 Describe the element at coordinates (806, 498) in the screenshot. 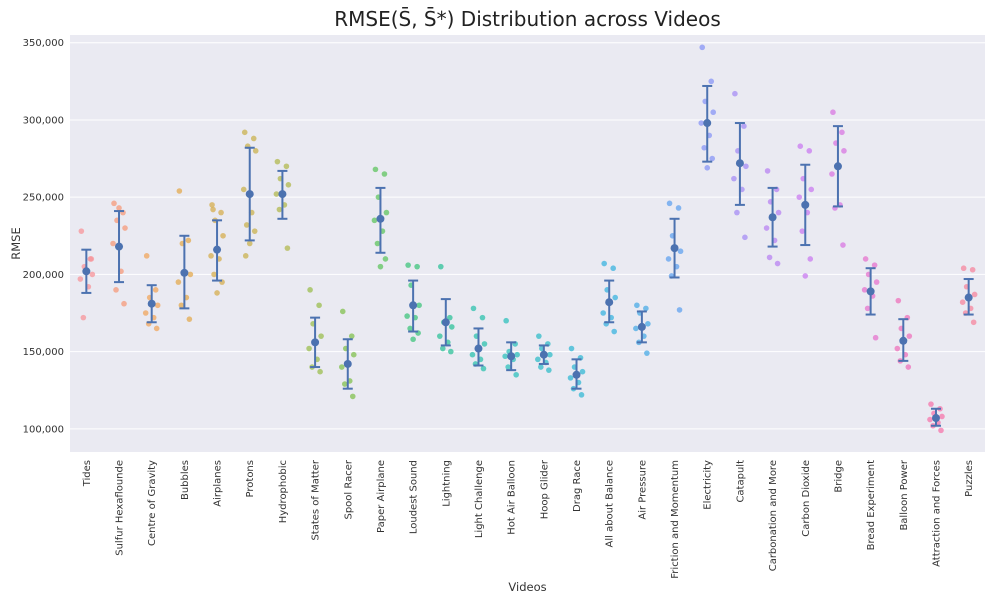

I see `x-tick-label: Carbon Dioxide` at that location.